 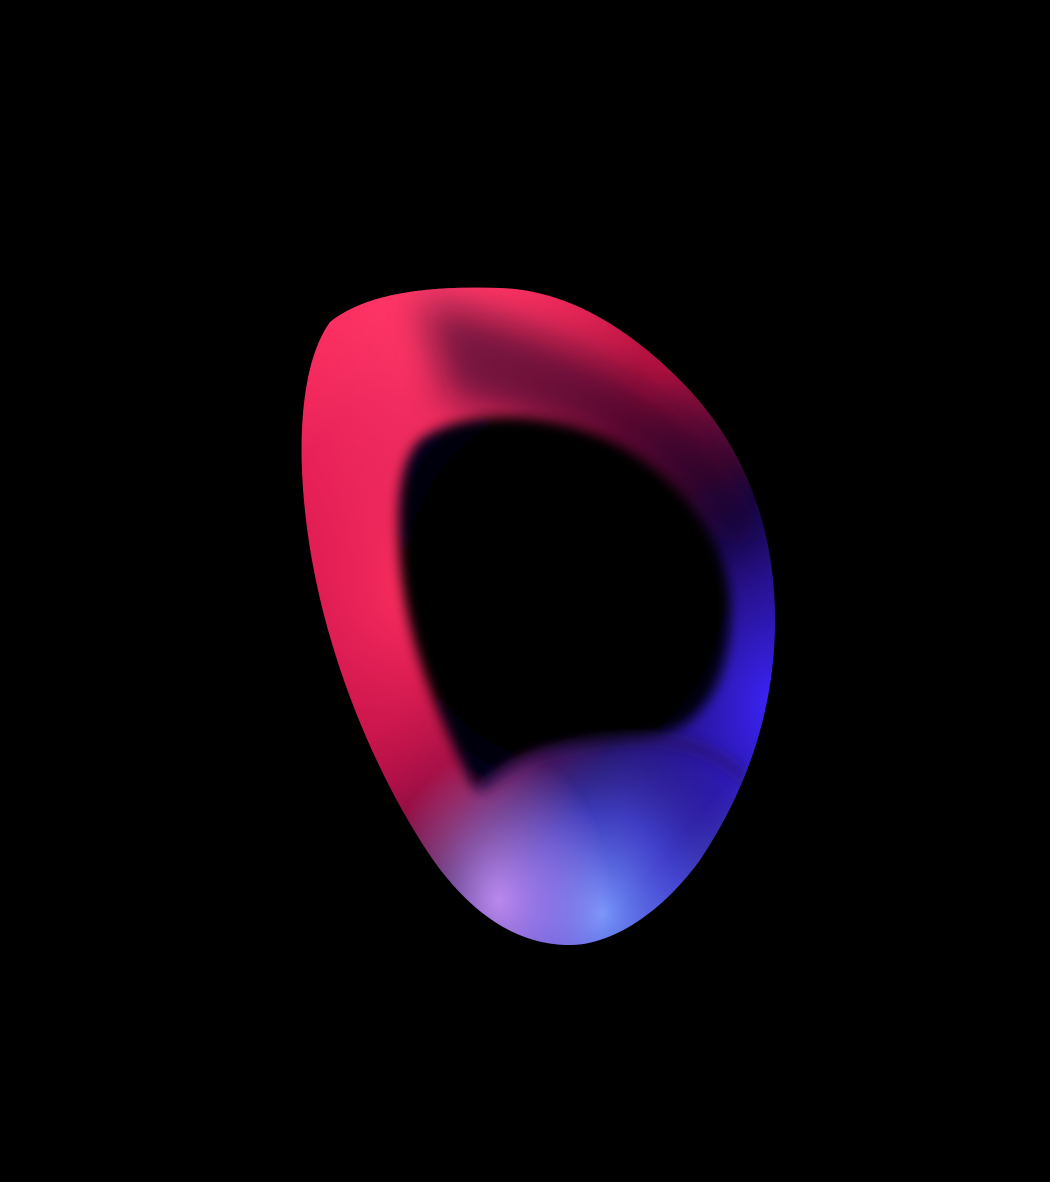 What do you see at coordinates (564, 602) in the screenshot?
I see `ring-hole` at bounding box center [564, 602].